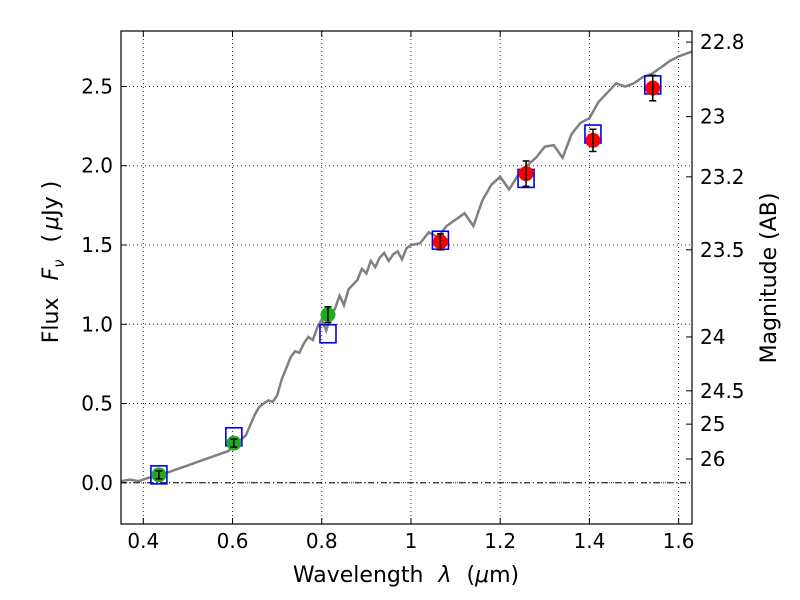 The width and height of the screenshot is (800, 600). What do you see at coordinates (712, 424) in the screenshot?
I see `y2-tick-label: 25` at bounding box center [712, 424].